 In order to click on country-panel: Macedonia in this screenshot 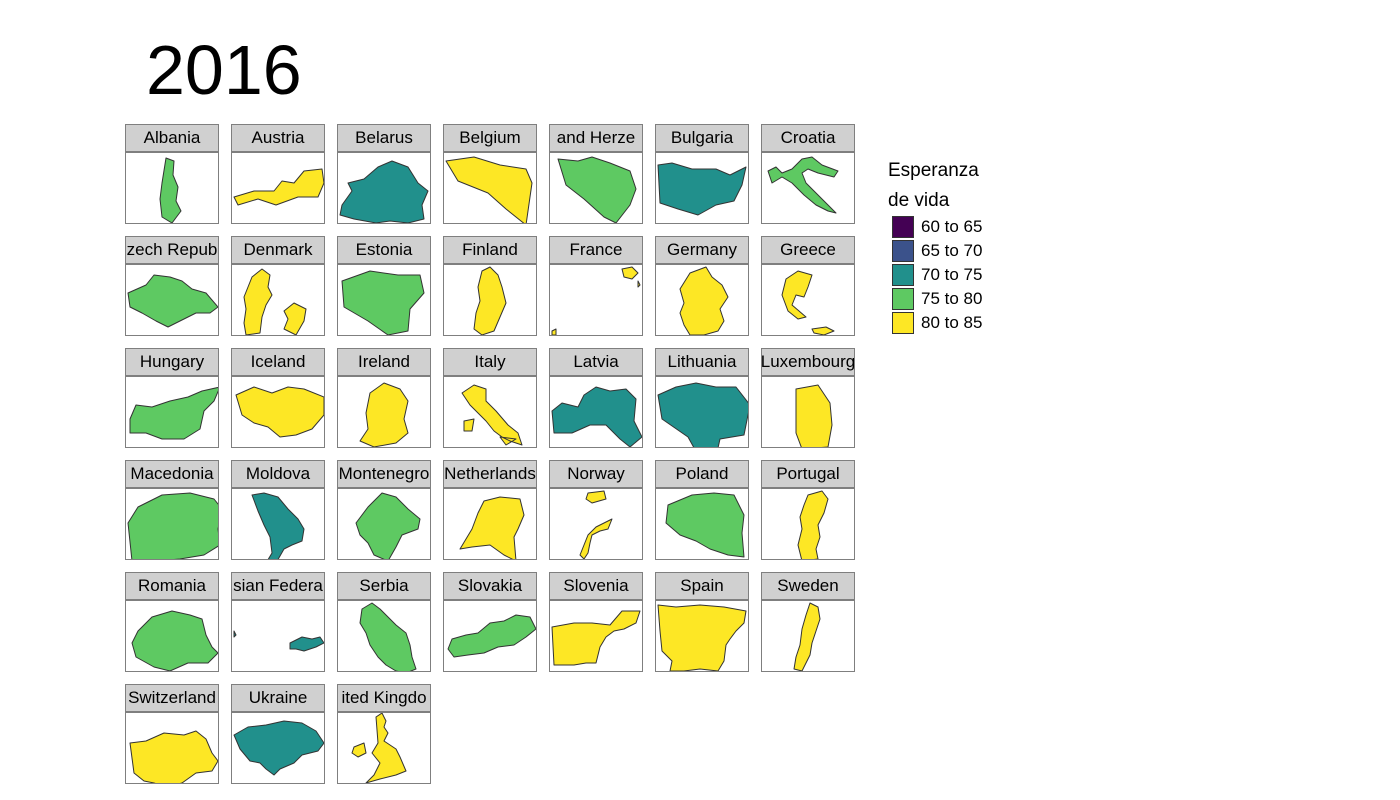, I will do `click(172, 516)`.